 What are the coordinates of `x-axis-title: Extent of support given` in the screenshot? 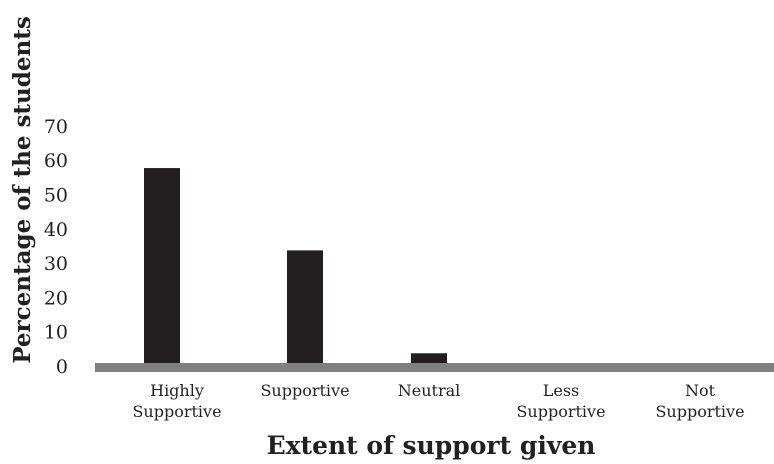 It's located at (431, 445).